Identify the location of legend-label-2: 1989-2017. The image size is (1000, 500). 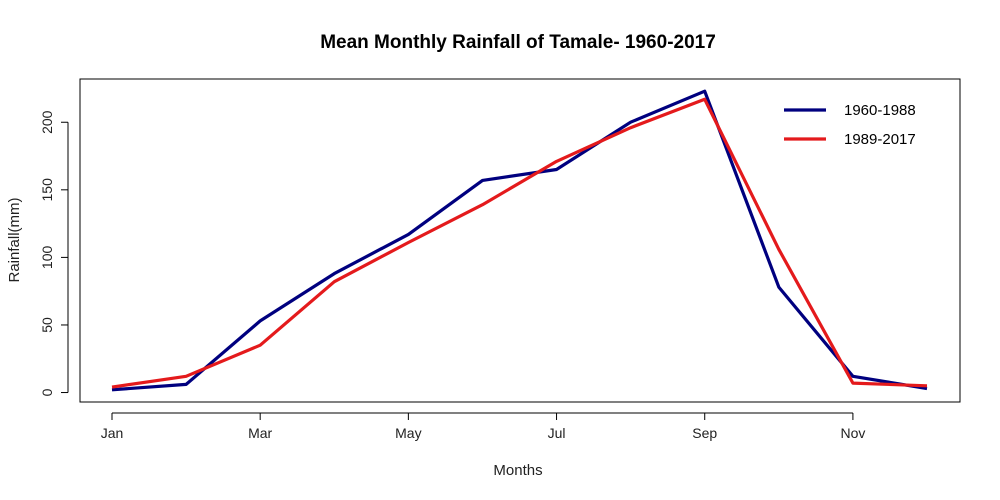
(880, 139).